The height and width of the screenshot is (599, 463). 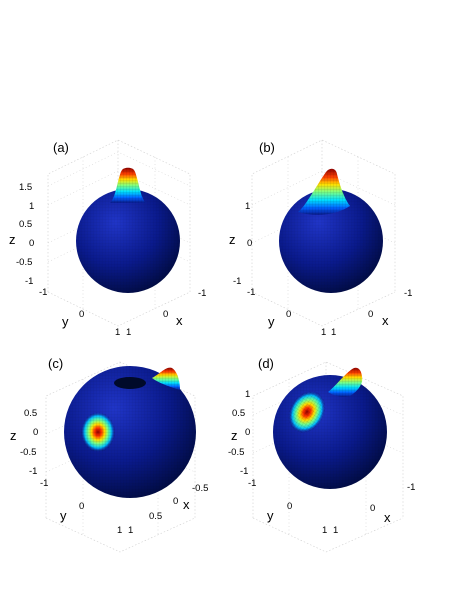 I want to click on panel-label-c: (c), so click(x=55, y=363).